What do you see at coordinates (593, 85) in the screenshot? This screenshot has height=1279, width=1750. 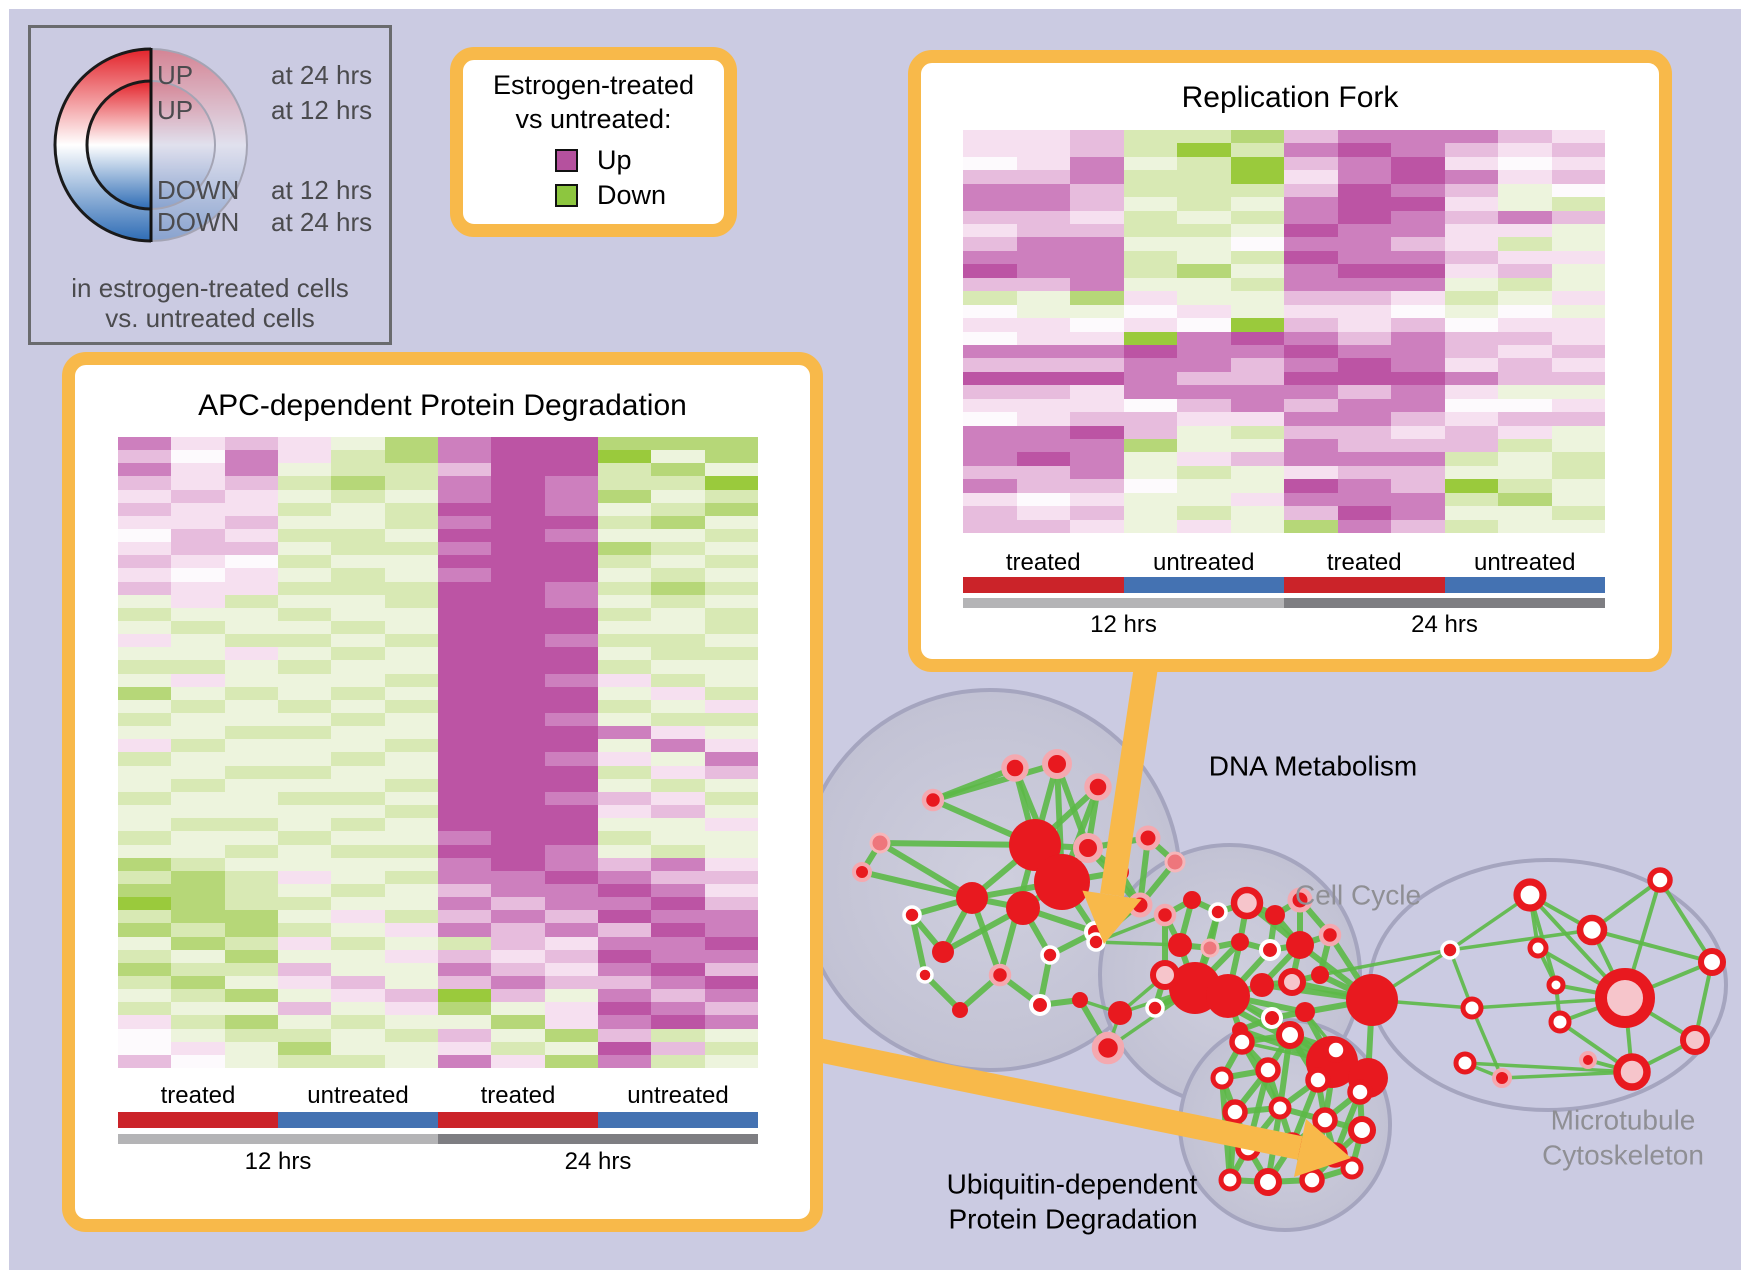 I see `estrogen-legend-title-line1: Estrogen-treated` at bounding box center [593, 85].